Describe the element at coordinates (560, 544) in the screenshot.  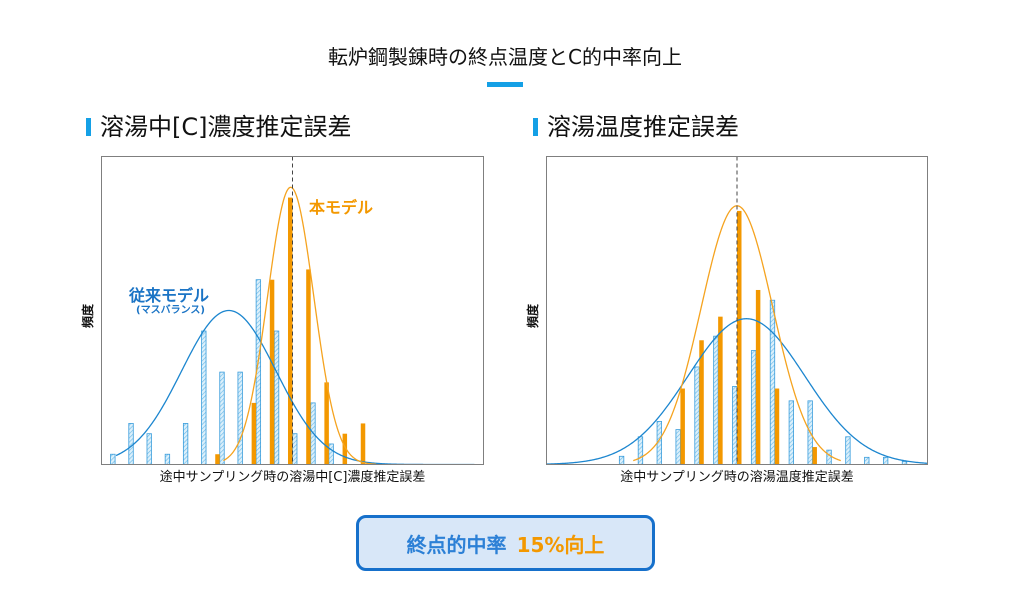
I see `result-value: 15%向上` at that location.